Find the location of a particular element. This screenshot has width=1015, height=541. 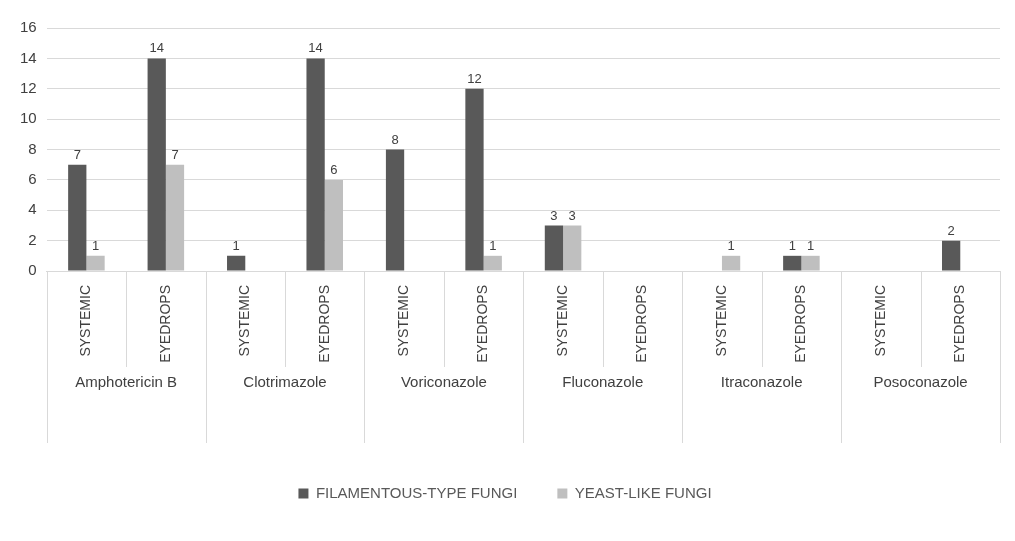

y-tick-label: 2 is located at coordinates (32, 239).